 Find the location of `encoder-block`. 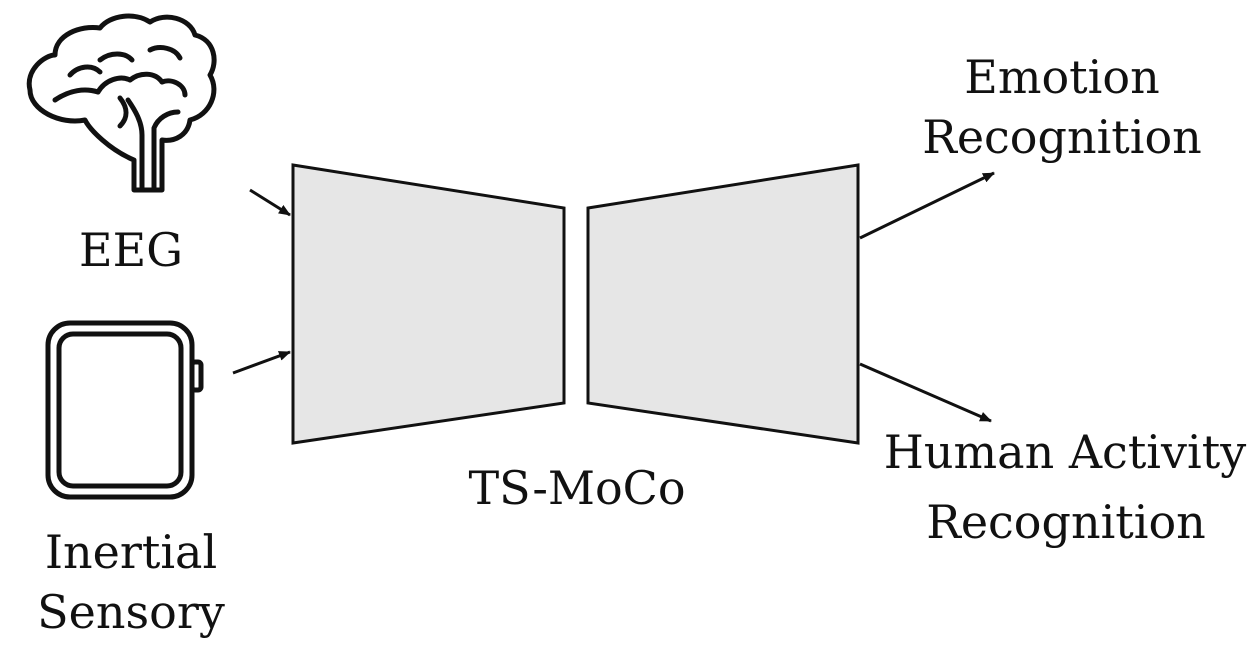

encoder-block is located at coordinates (428, 304).